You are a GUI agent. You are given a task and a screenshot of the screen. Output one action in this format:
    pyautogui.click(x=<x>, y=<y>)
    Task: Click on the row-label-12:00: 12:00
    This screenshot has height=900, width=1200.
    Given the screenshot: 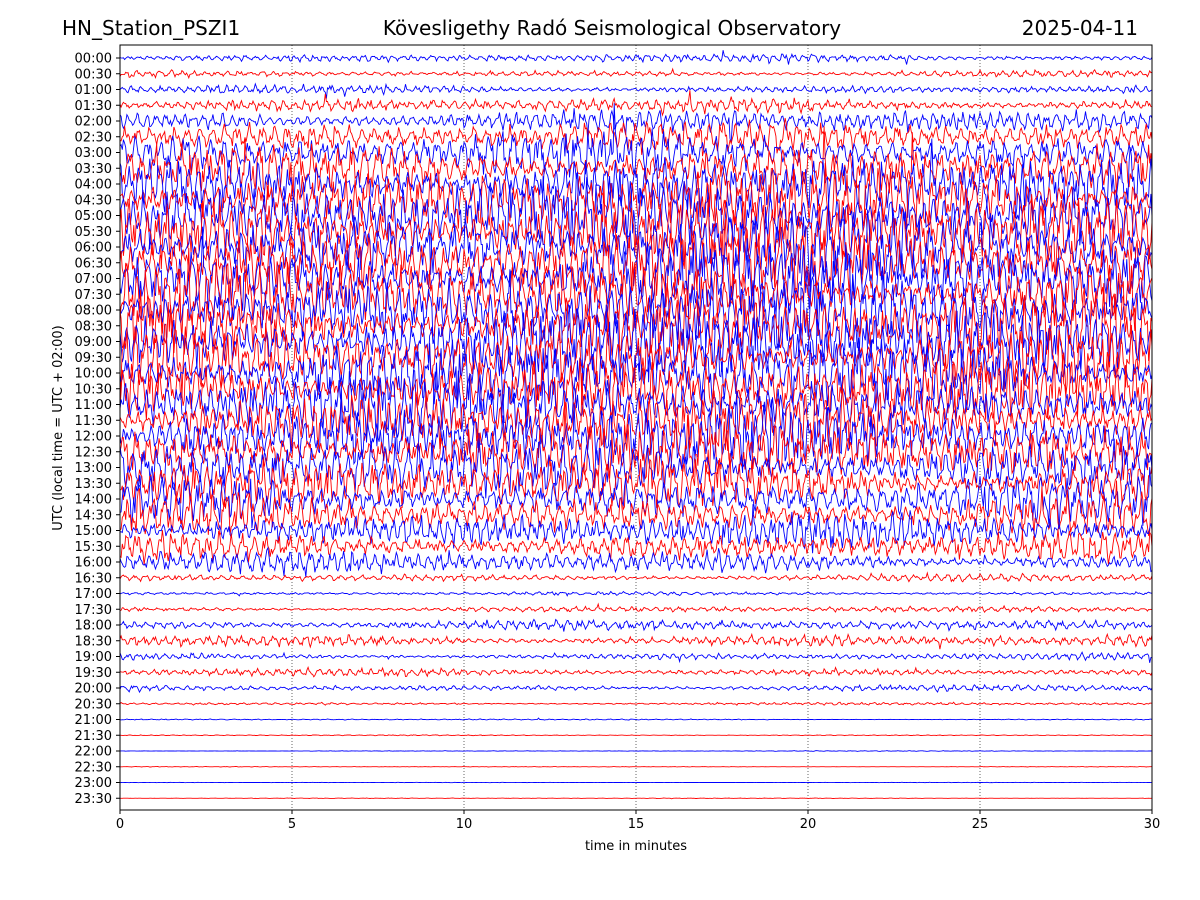 What is the action you would take?
    pyautogui.click(x=93, y=437)
    